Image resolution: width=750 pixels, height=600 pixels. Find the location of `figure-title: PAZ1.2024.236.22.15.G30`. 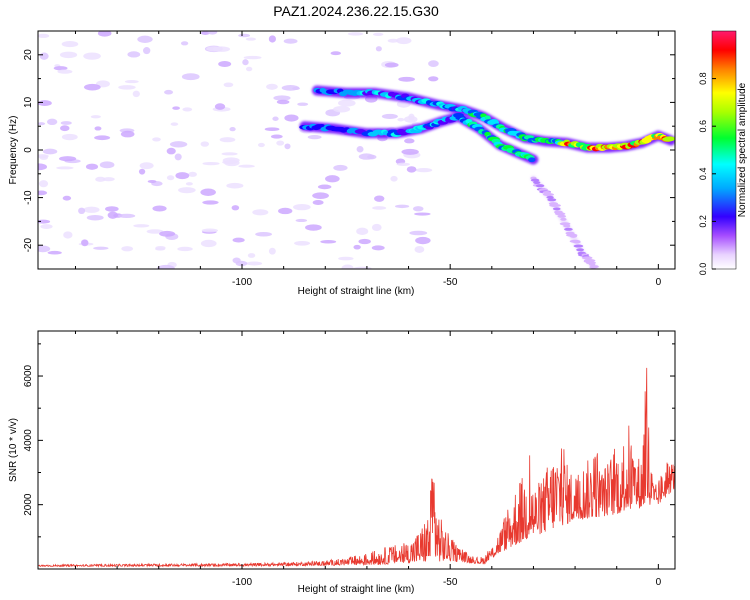

figure-title: PAZ1.2024.236.22.15.G30 is located at coordinates (356, 11).